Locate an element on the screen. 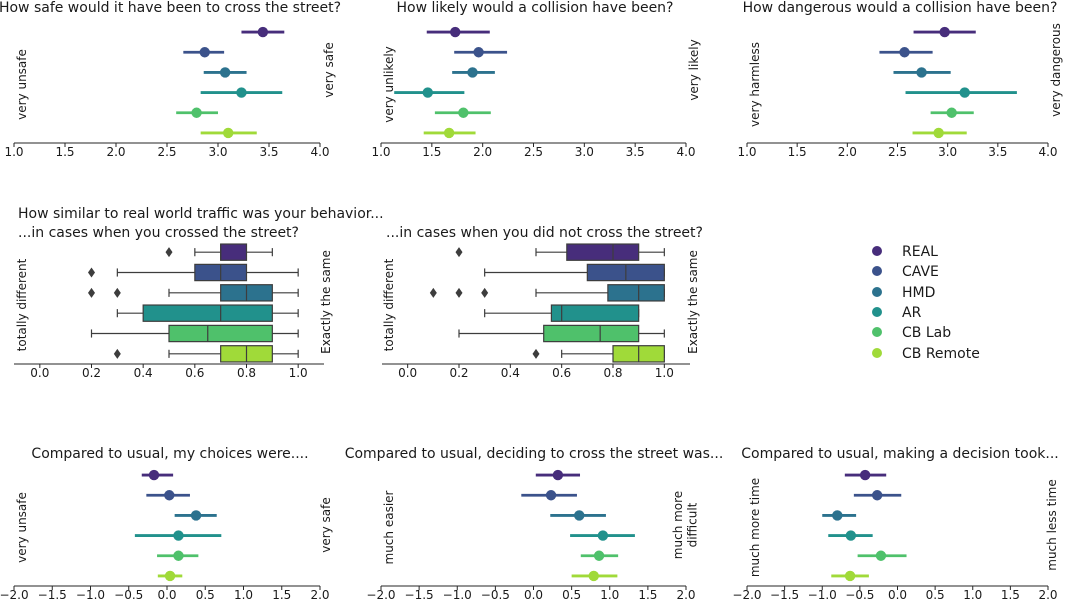  dangerous-right-label: very dangerous is located at coordinates (1056, 70).